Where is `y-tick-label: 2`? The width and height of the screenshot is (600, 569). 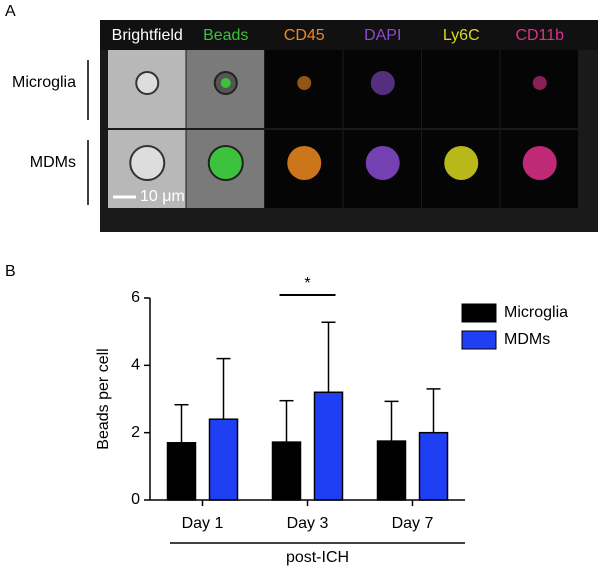 y-tick-label: 2 is located at coordinates (135, 432).